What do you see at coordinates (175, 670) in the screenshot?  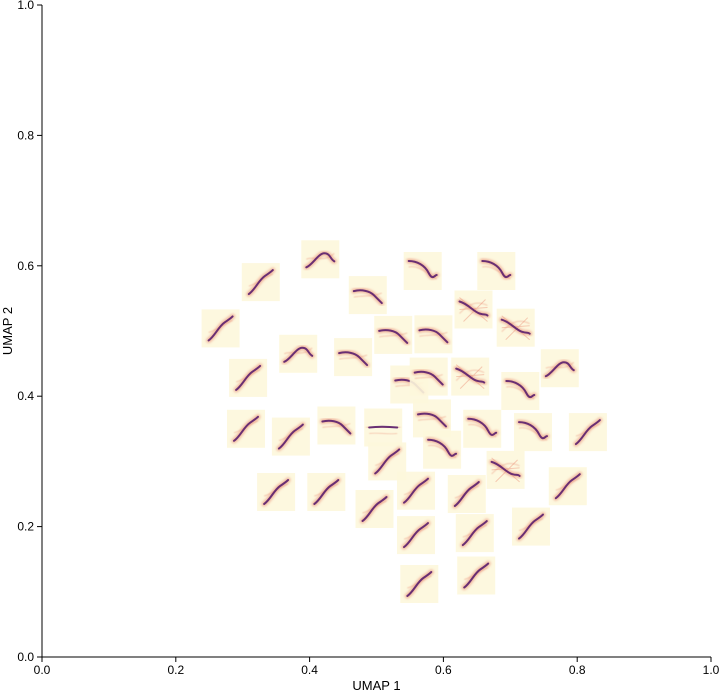 I see `x-tick-label: 0.2` at bounding box center [175, 670].